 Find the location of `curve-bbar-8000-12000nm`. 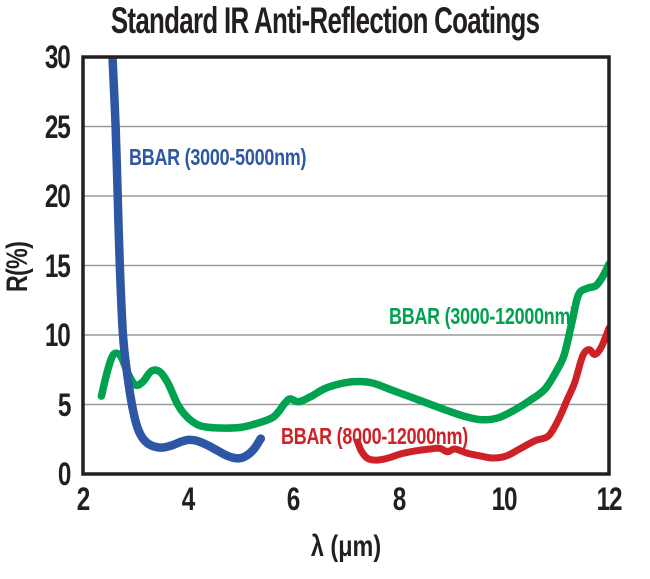

curve-bbar-8000-12000nm is located at coordinates (481, 394).